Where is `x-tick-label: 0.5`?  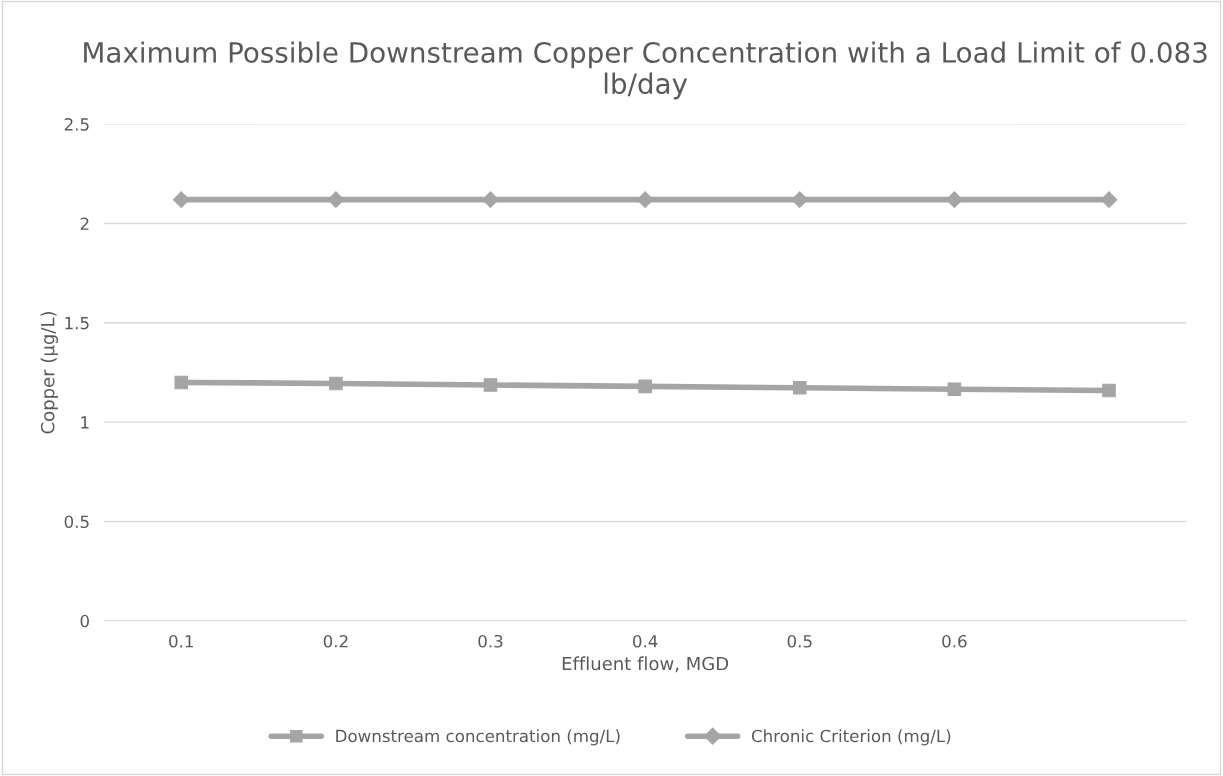 x-tick-label: 0.5 is located at coordinates (799, 641).